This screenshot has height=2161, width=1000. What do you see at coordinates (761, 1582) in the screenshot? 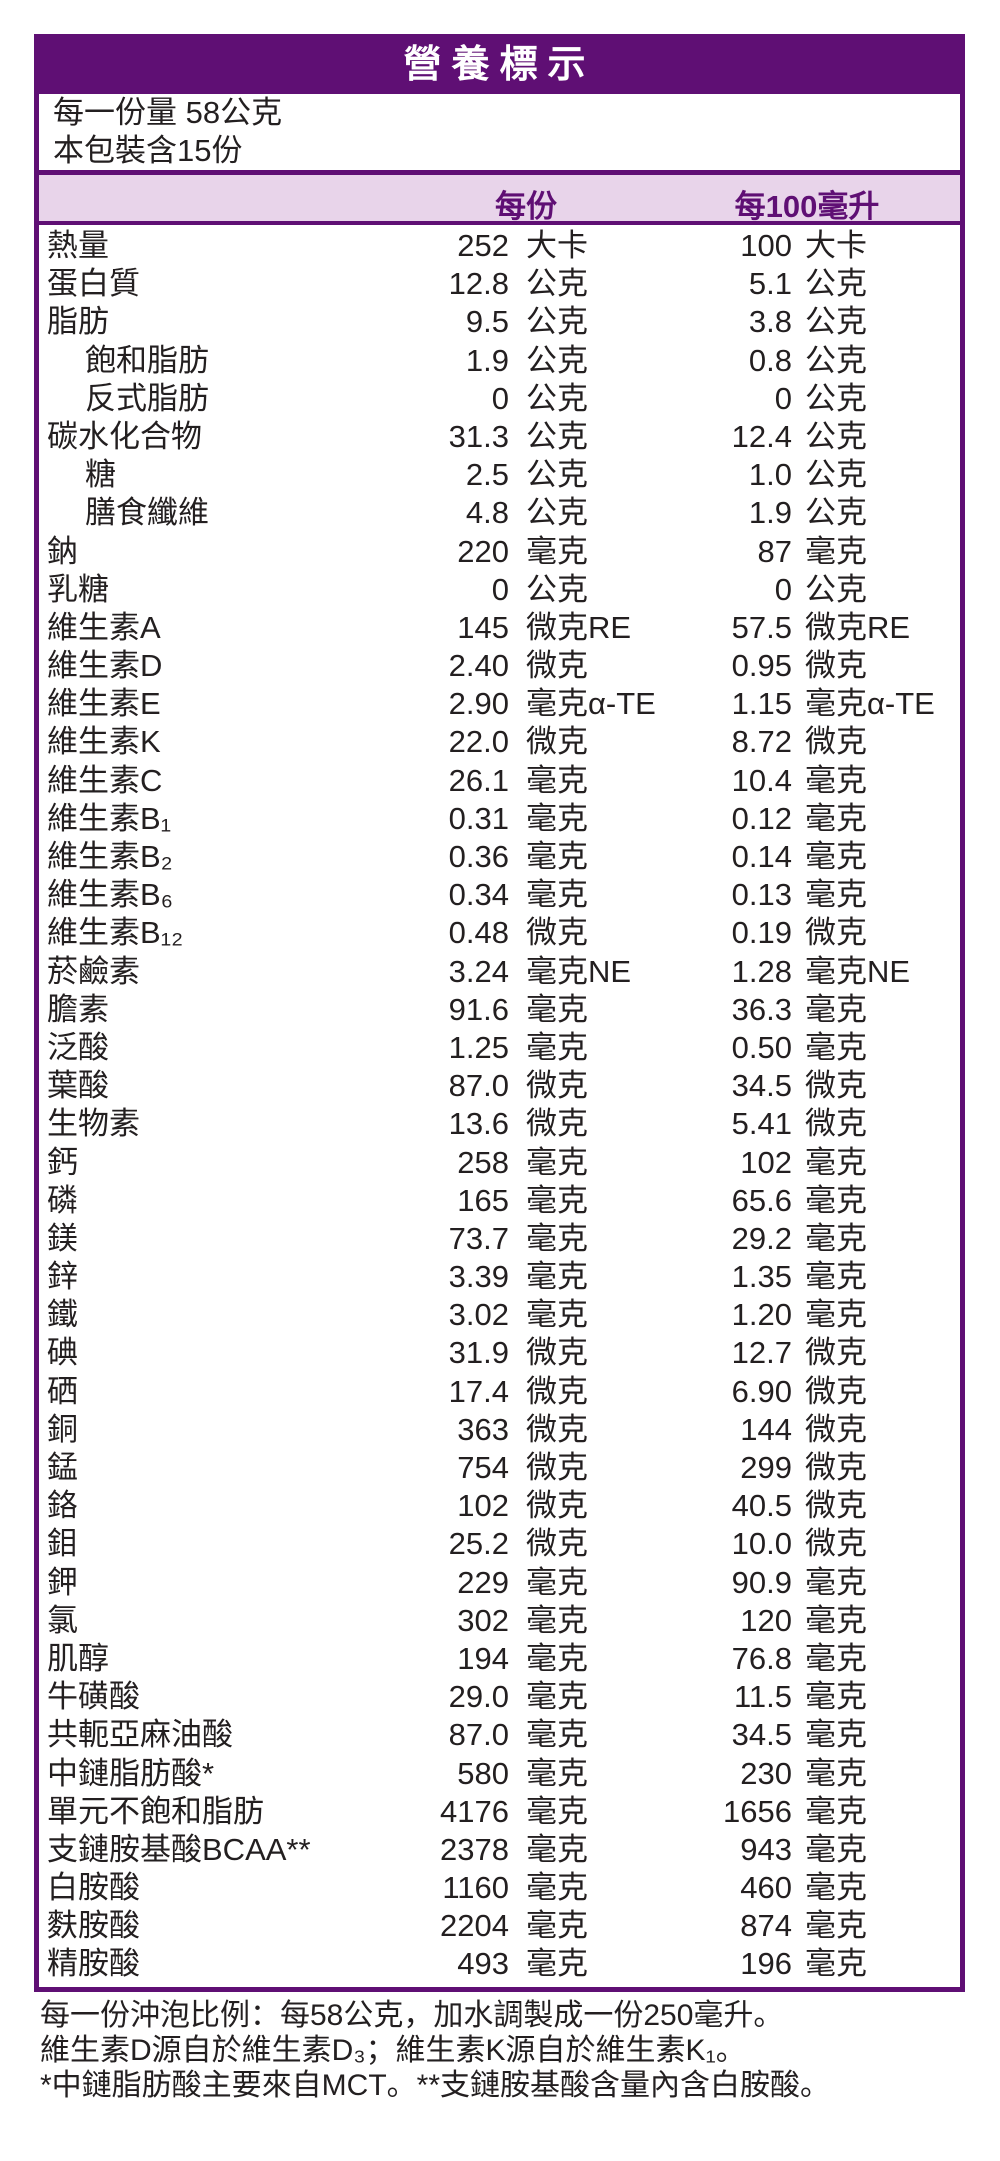
I see `per-100ml-value: 90.9` at bounding box center [761, 1582].